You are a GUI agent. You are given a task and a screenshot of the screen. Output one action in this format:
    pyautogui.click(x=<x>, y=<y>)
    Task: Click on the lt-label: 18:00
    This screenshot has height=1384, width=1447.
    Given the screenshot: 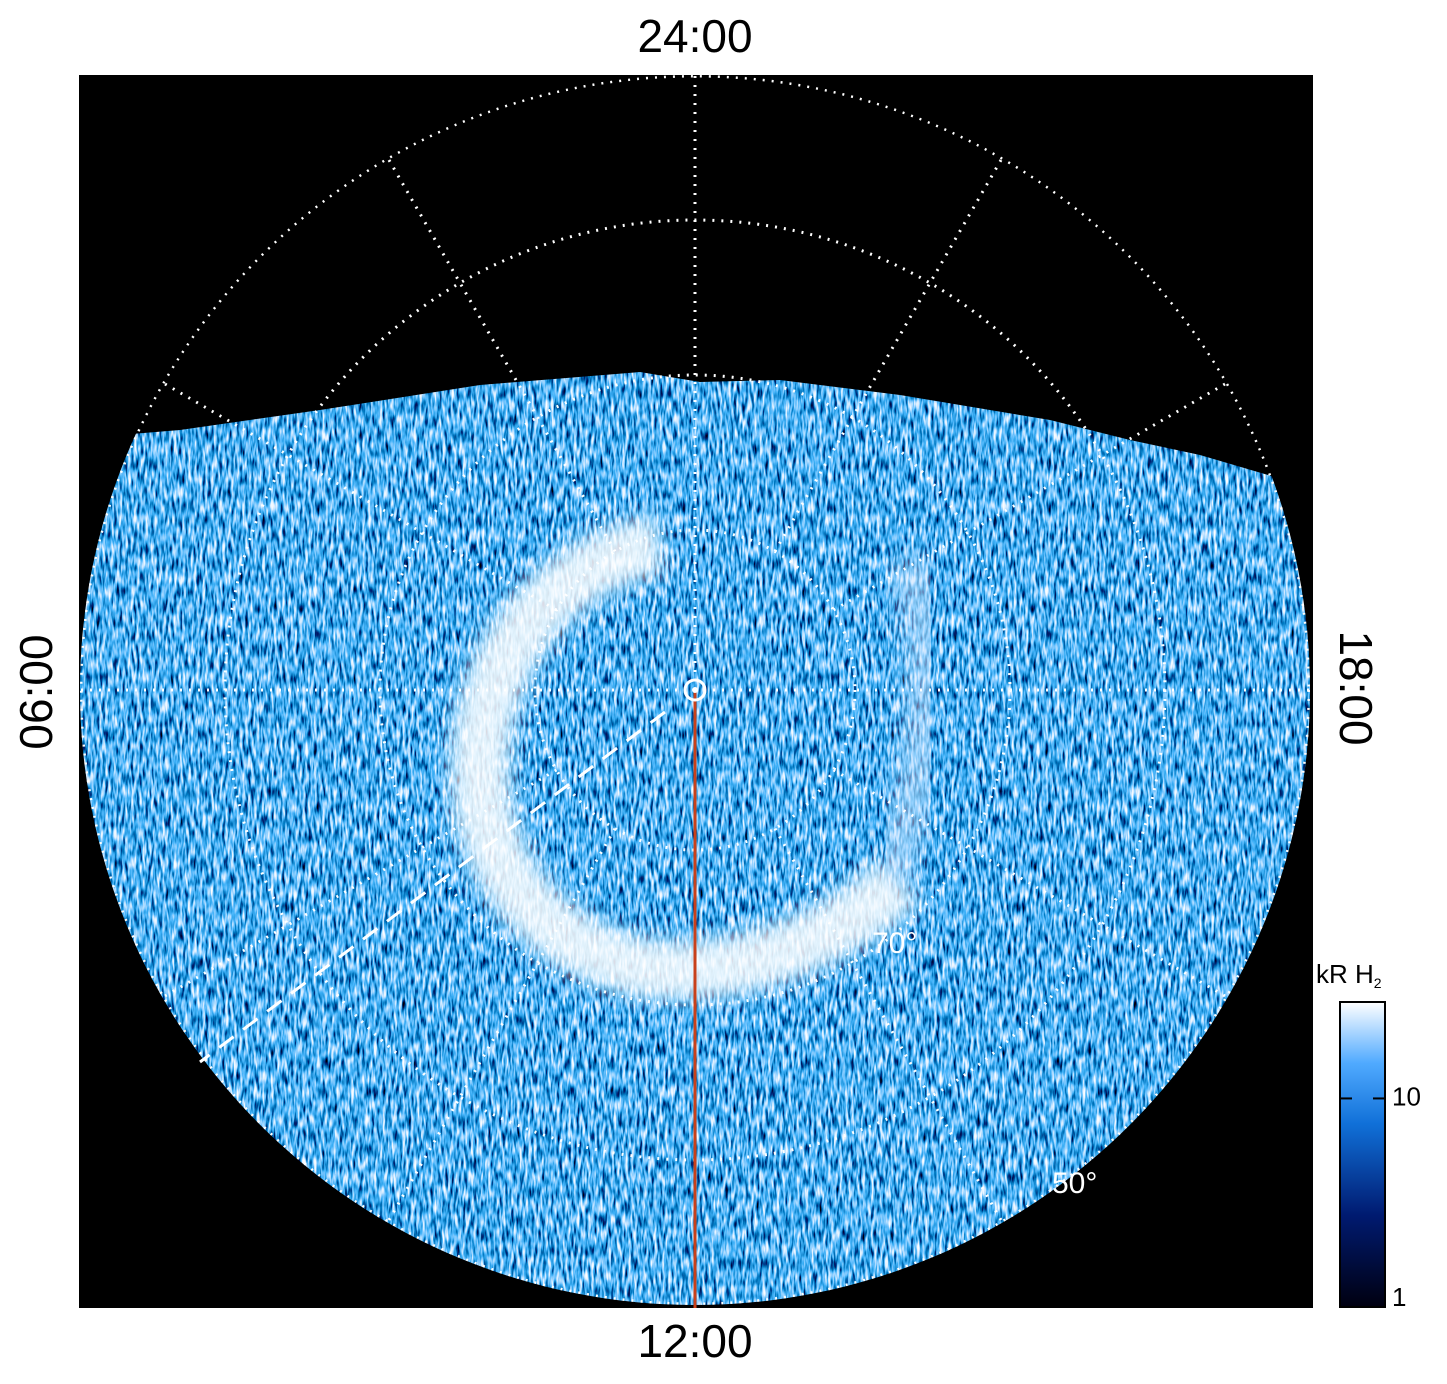 What is the action you would take?
    pyautogui.click(x=1356, y=687)
    